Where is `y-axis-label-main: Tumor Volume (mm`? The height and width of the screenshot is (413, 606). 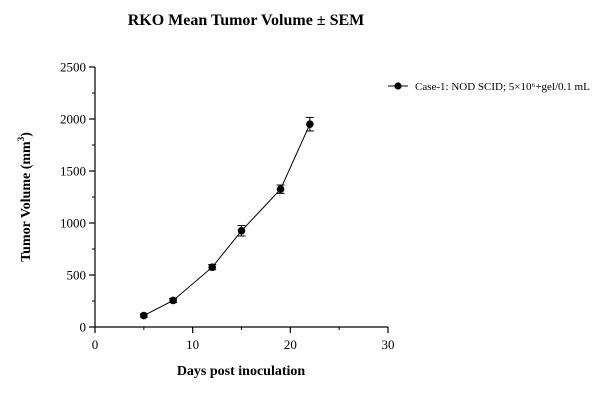 y-axis-label-main: Tumor Volume (mm is located at coordinates (26, 201).